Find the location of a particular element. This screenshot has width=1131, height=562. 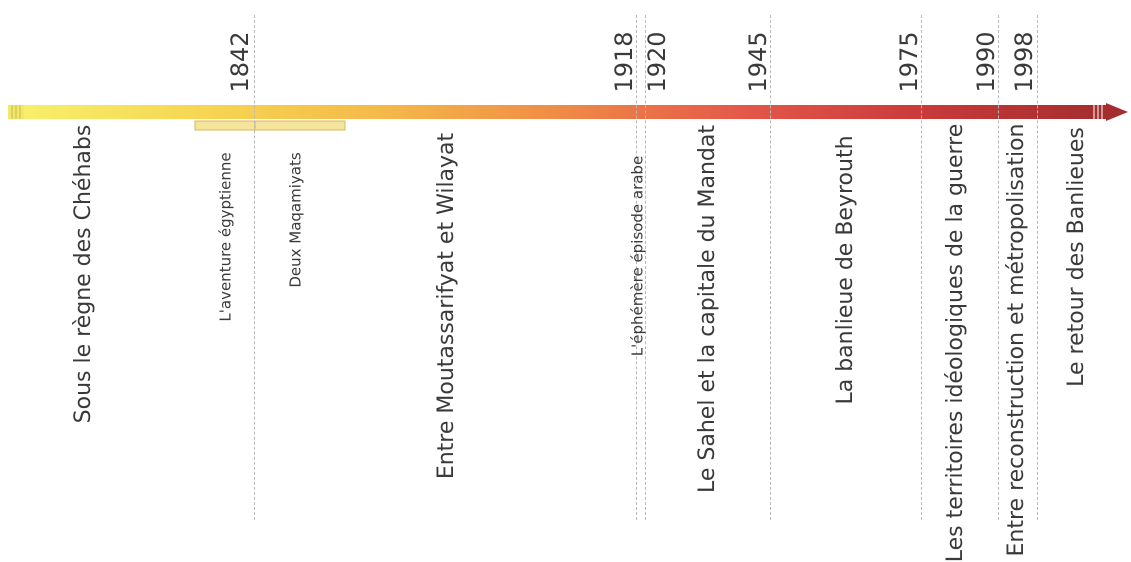

period-sahel-mandat: Le Sahel et la capitale du Mandat is located at coordinates (707, 309).